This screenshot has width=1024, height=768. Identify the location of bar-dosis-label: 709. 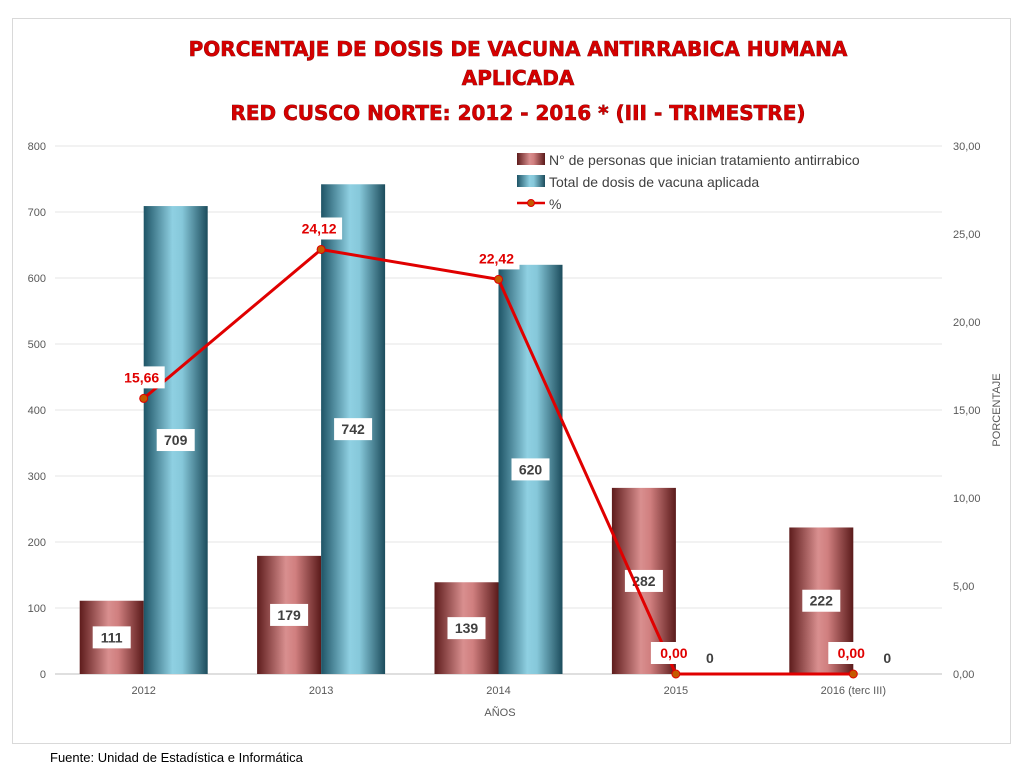
(176, 440).